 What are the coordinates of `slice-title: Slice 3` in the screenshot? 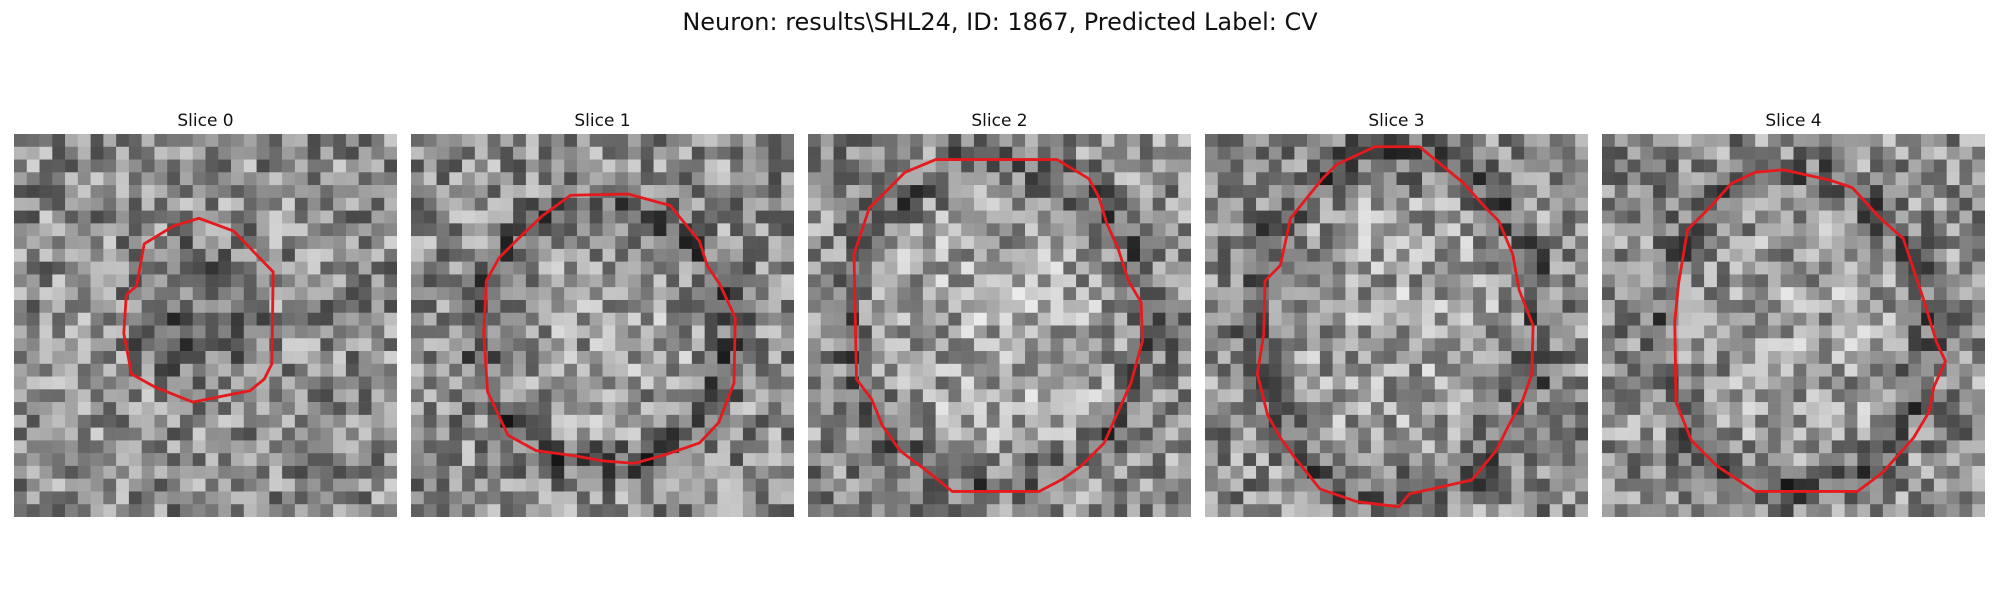 It's located at (1396, 121).